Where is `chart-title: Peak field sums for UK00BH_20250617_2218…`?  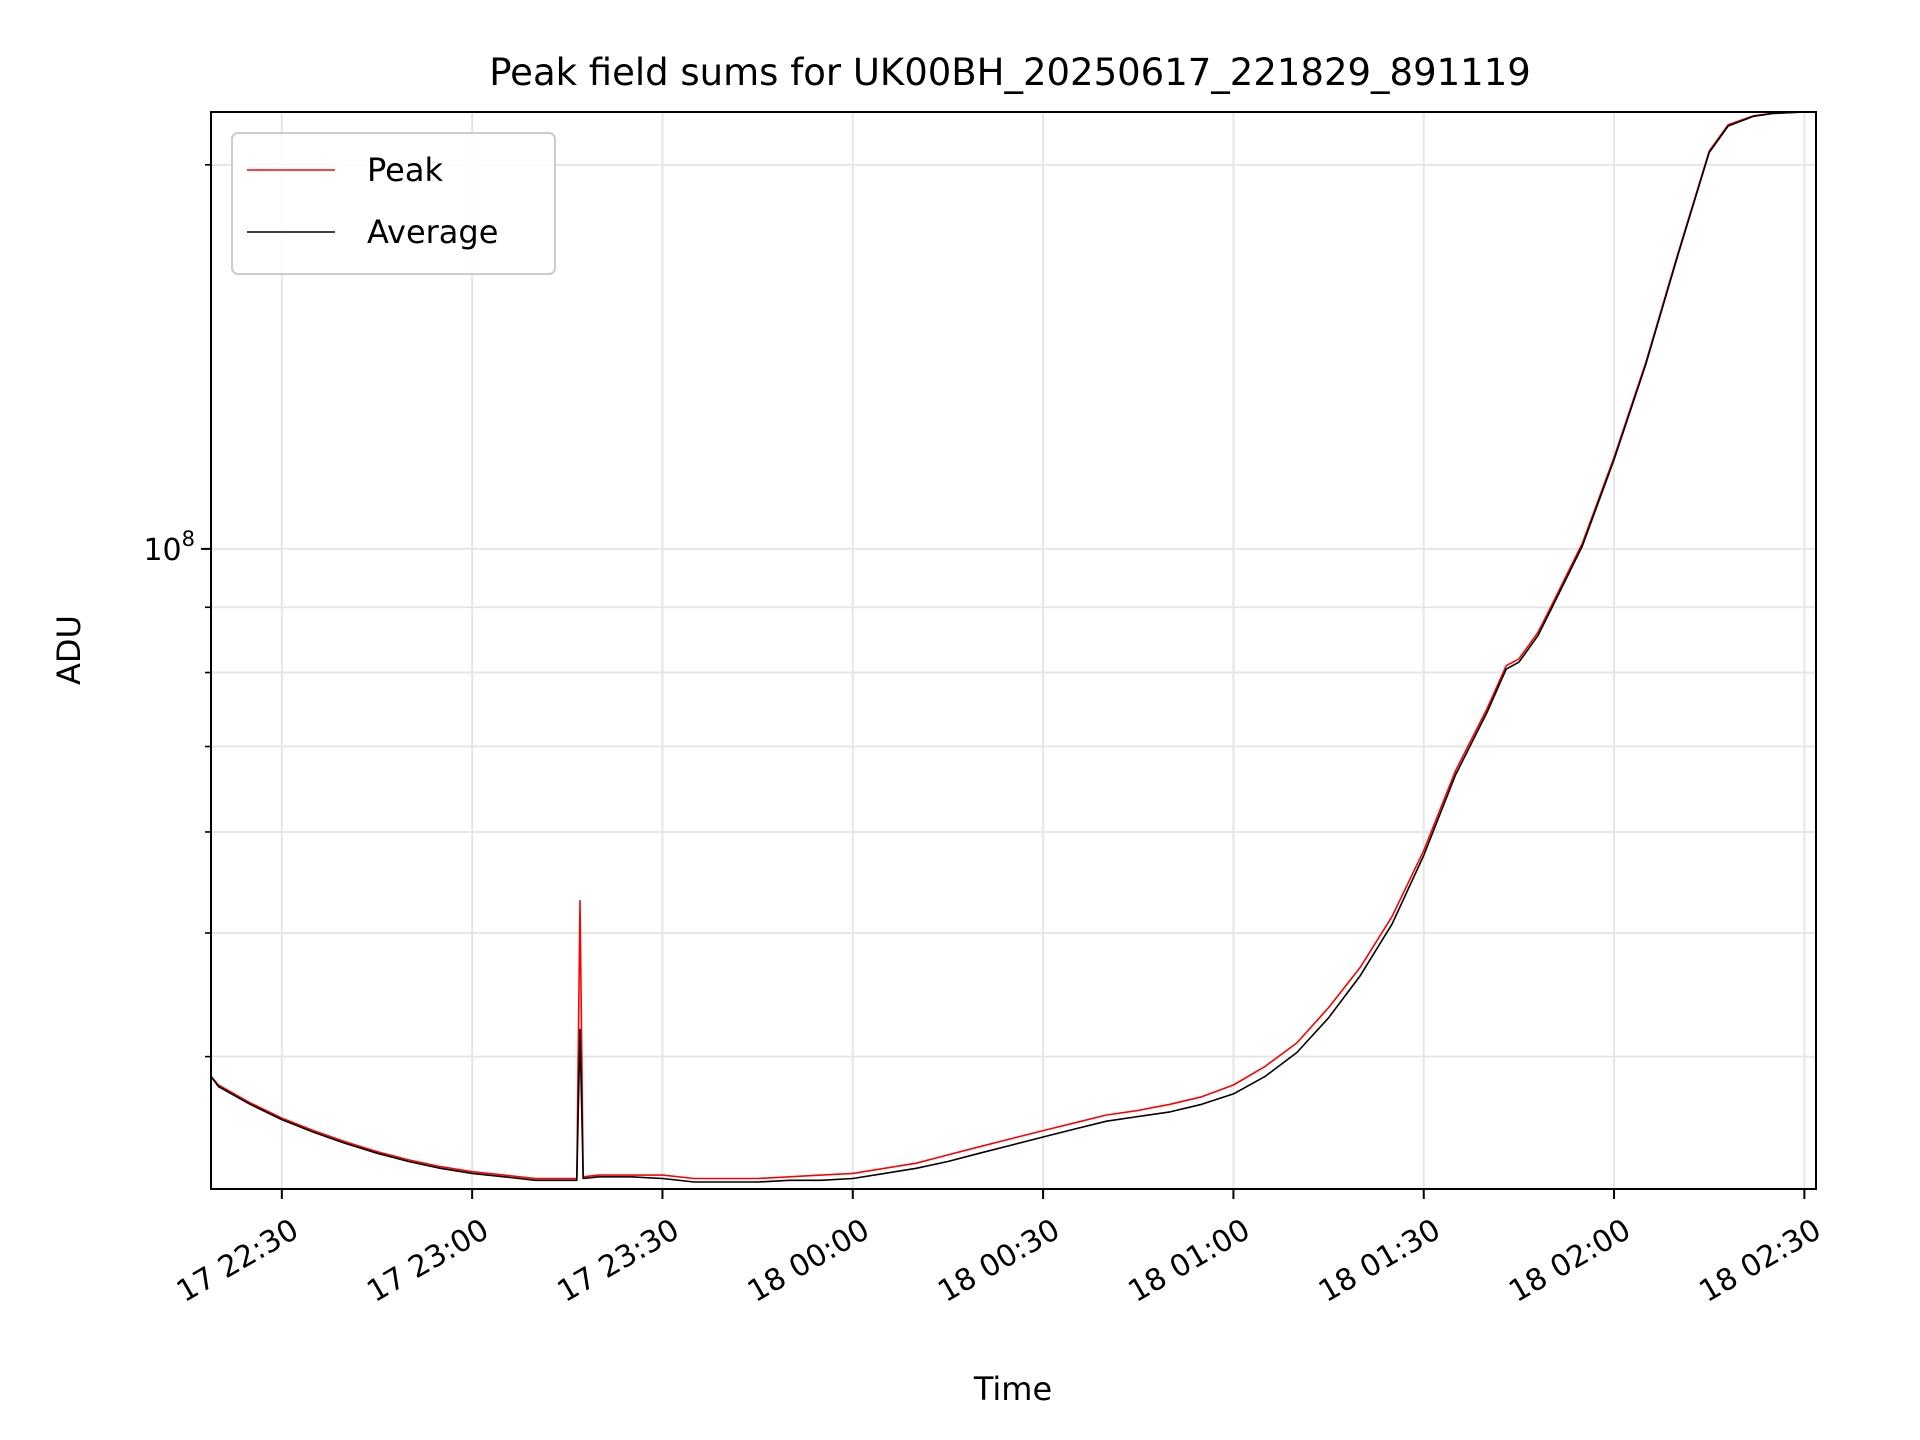 chart-title: Peak field sums for UK00BH_20250617_2218… is located at coordinates (1010, 72).